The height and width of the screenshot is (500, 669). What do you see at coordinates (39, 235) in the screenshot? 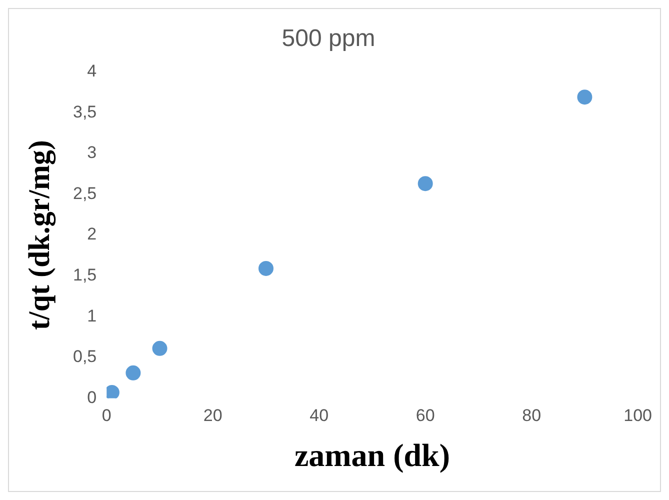
I see `y-axis-title: t/qt (dk.gr/mg)` at bounding box center [39, 235].